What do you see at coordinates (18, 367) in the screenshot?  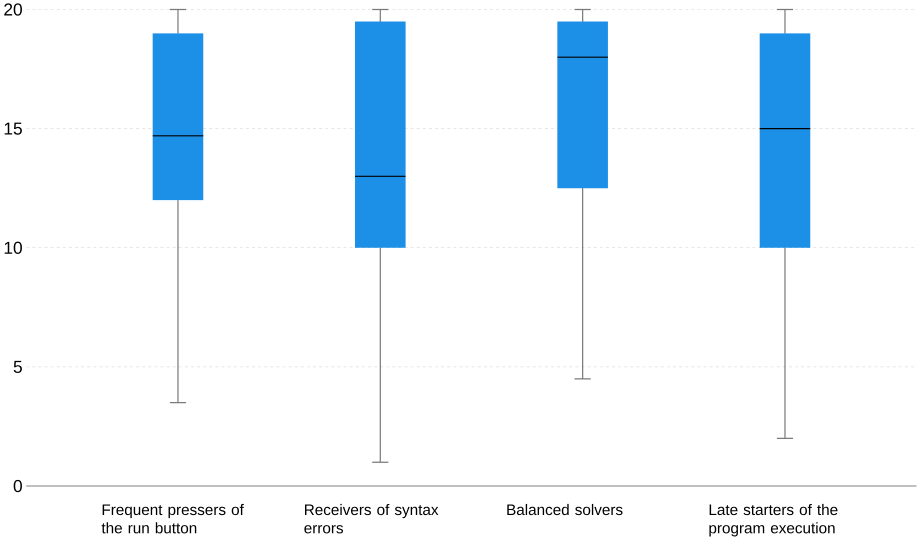 I see `y-tick-label: 5` at bounding box center [18, 367].